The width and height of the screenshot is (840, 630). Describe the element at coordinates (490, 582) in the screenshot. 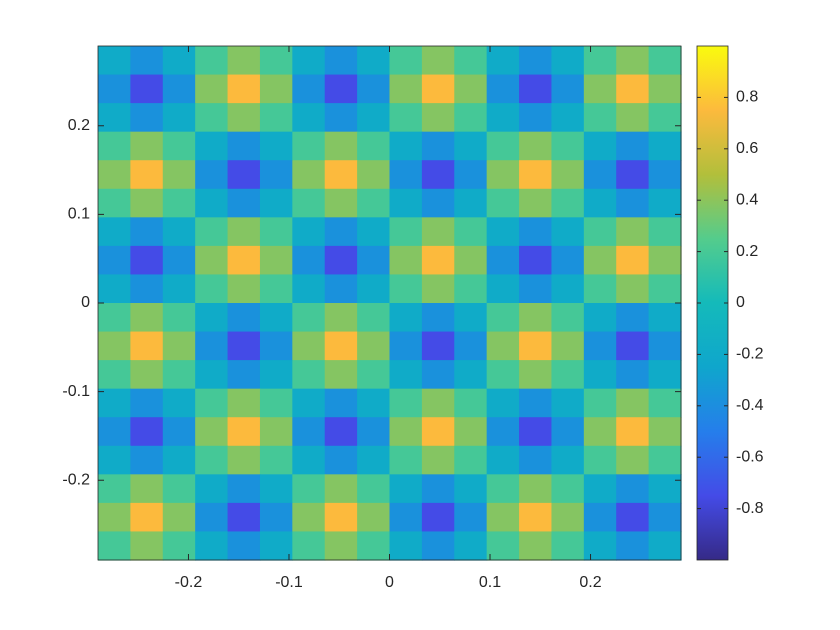

I see `x-tick-label: 0.1` at that location.